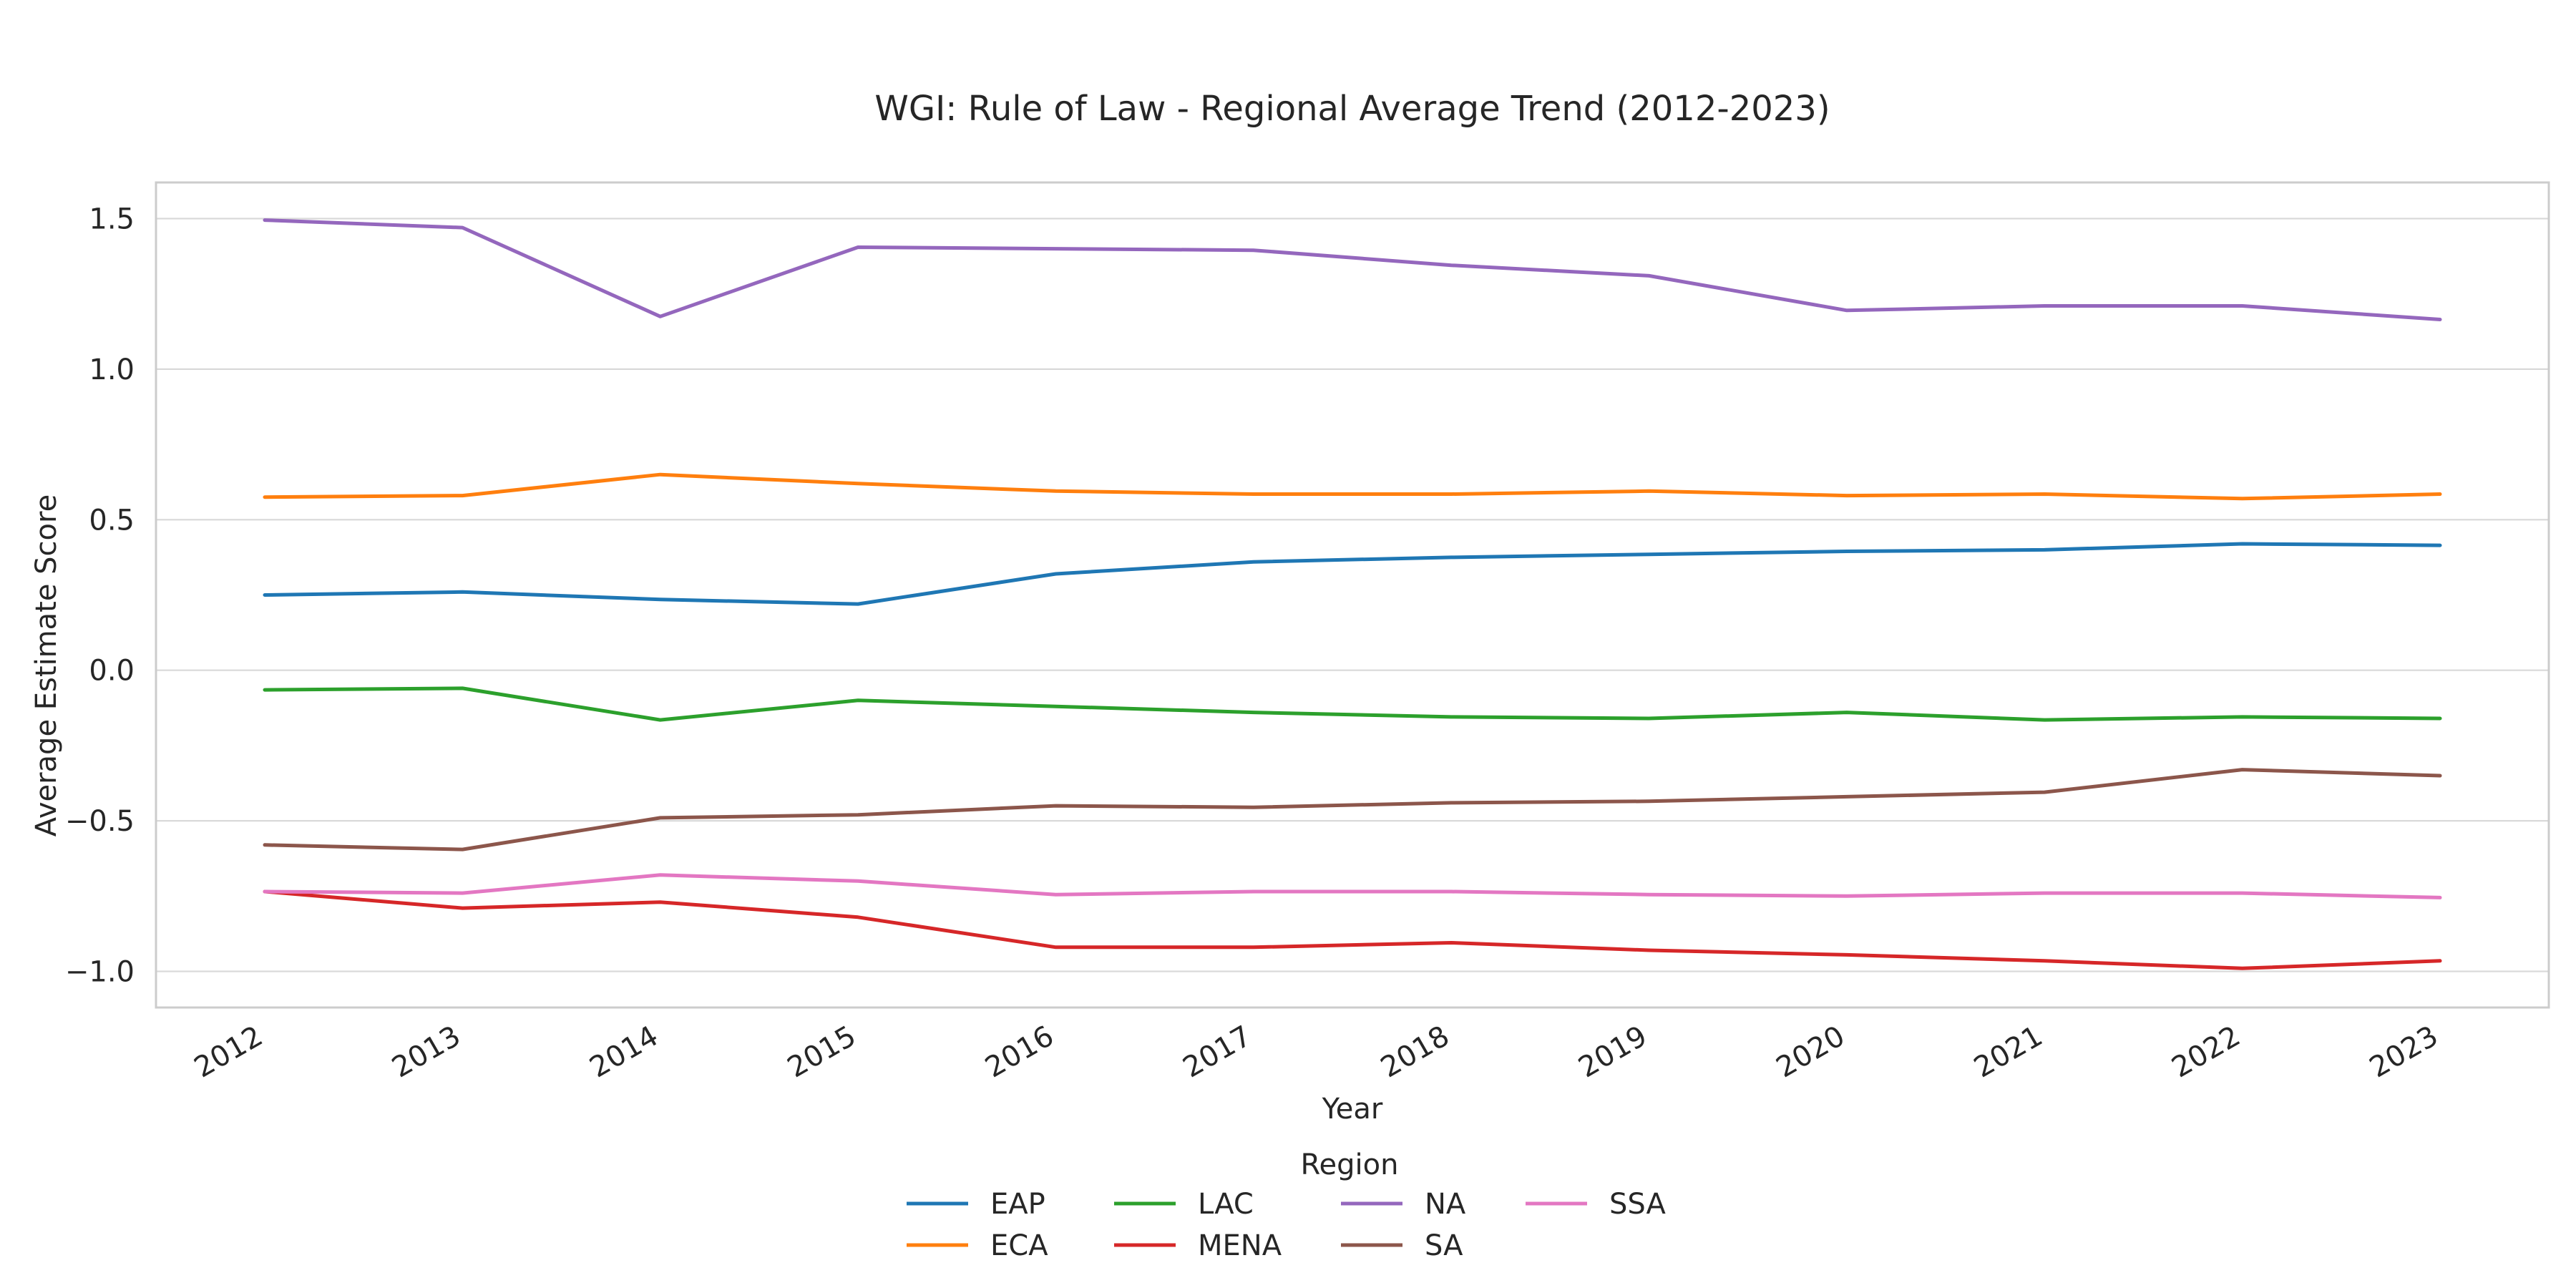  What do you see at coordinates (112, 369) in the screenshot?
I see `y-tick-label: 1.0` at bounding box center [112, 369].